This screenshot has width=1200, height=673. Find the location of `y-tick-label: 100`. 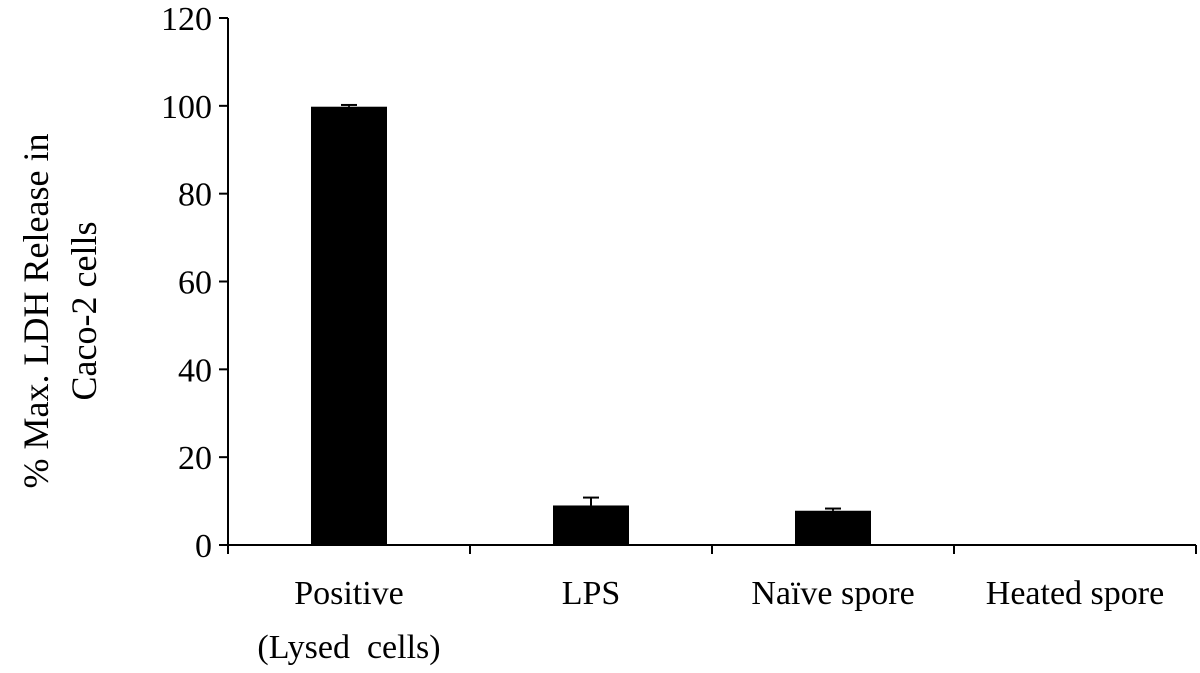

y-tick-label: 100 is located at coordinates (186, 107).